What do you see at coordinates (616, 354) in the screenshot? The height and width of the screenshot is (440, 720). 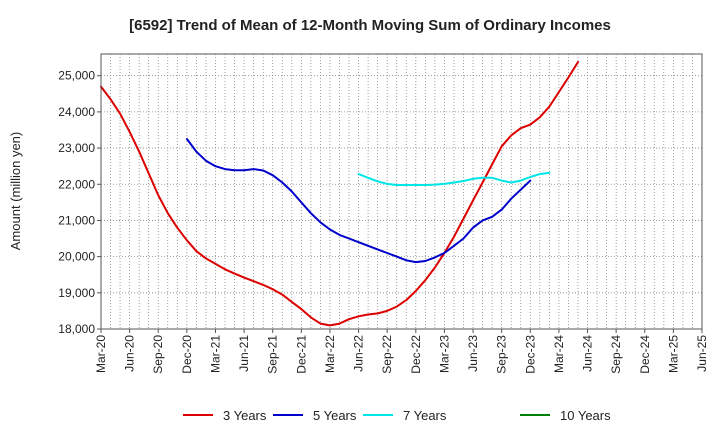 I see `x-tick-label: Sep-24` at bounding box center [616, 354].